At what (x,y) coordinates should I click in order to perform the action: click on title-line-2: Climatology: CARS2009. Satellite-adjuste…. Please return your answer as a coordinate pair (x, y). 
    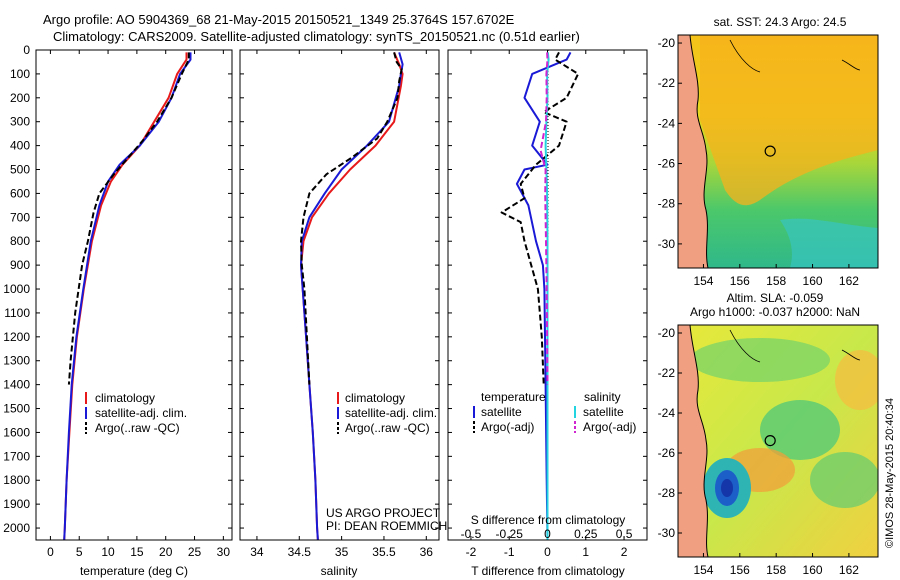
    Looking at the image, I should click on (316, 36).